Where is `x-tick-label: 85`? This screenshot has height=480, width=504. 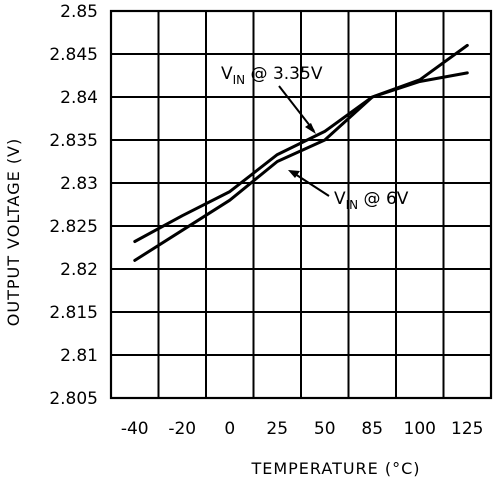 x-tick-label: 85 is located at coordinates (372, 429).